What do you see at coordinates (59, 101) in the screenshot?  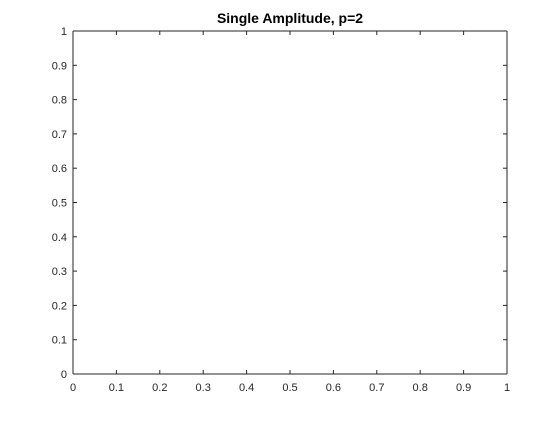 I see `y-tick-label: 0.8` at bounding box center [59, 101].